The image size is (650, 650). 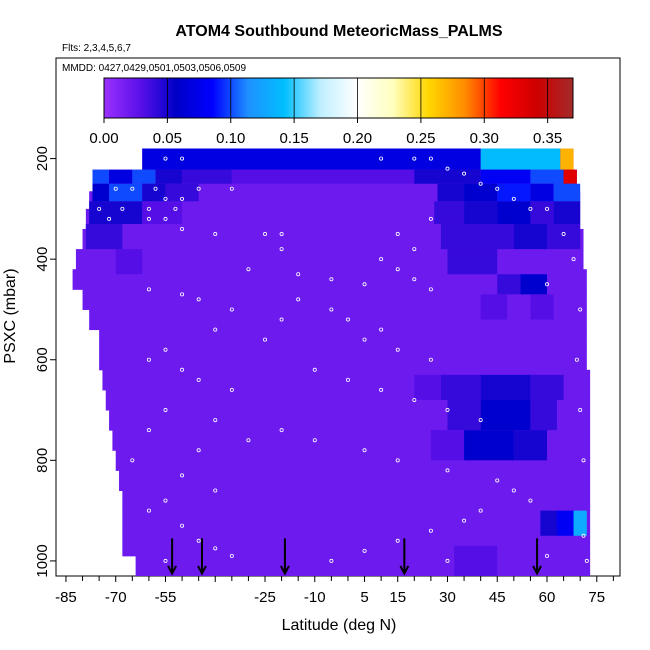 I want to click on colorbar-tick-label: 0.00, so click(x=103, y=138).